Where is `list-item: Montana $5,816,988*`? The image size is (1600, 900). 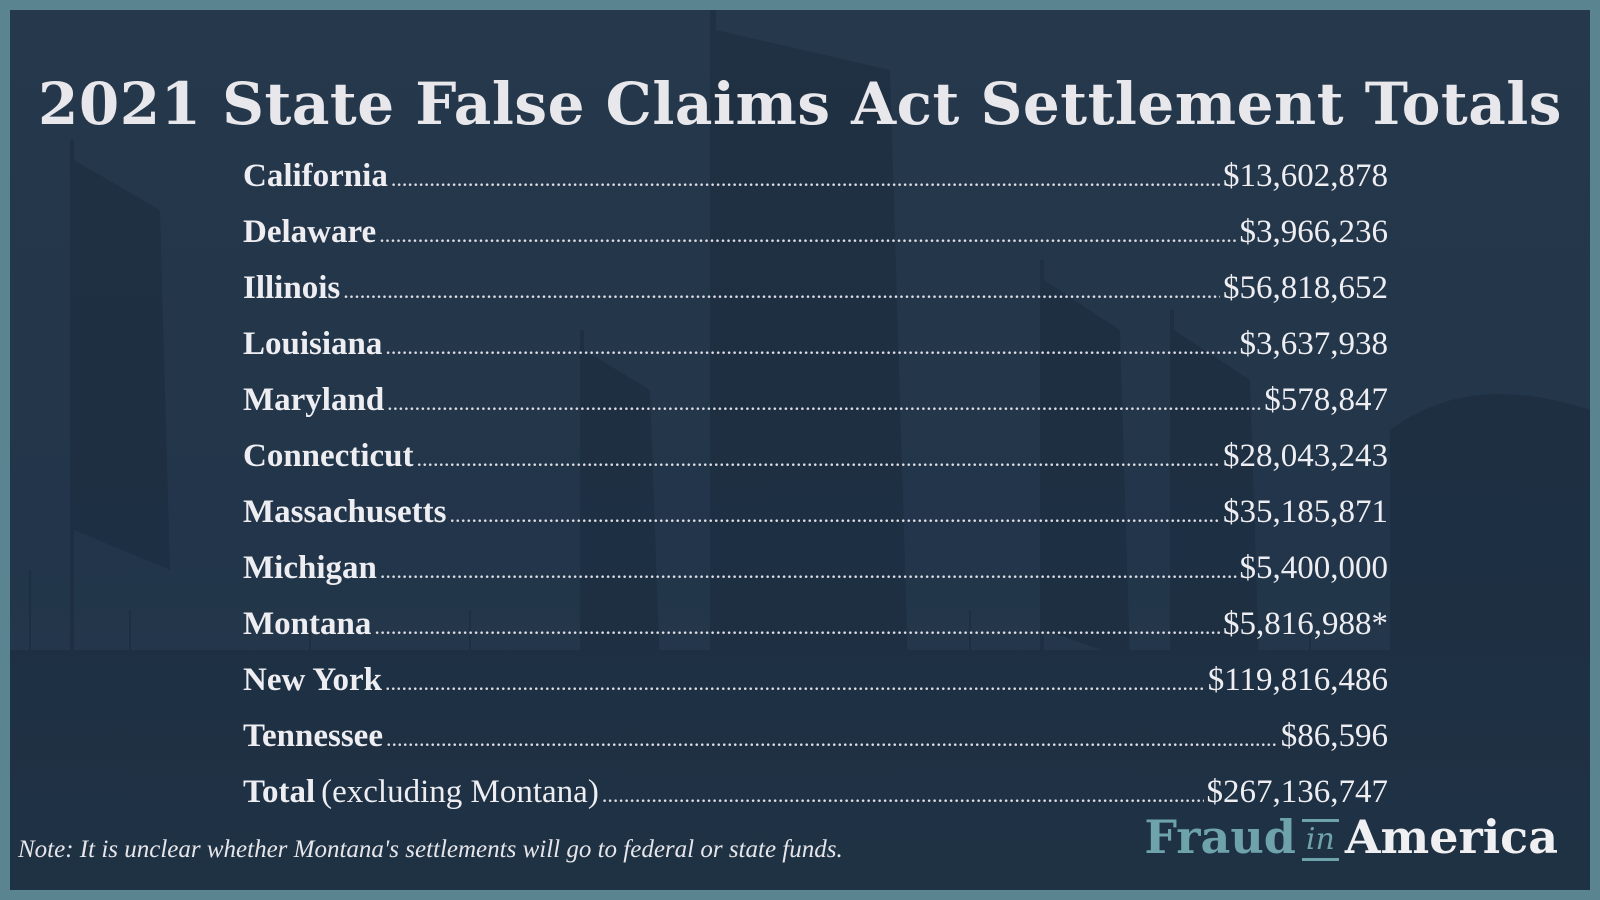
list-item: Montana $5,816,988* is located at coordinates (815, 634).